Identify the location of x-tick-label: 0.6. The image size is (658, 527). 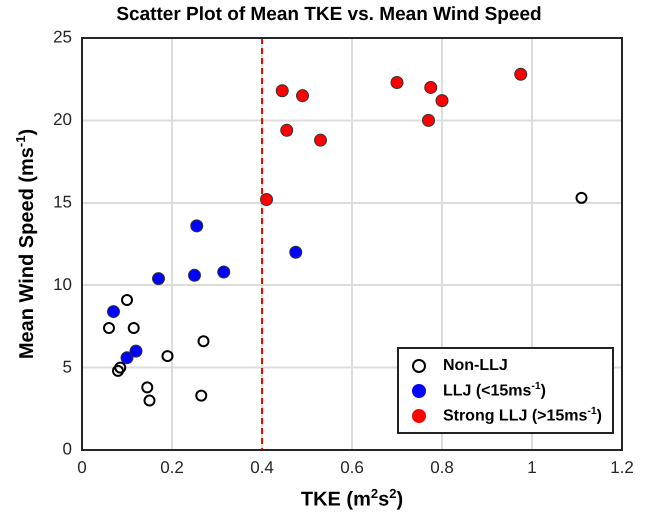
(352, 467).